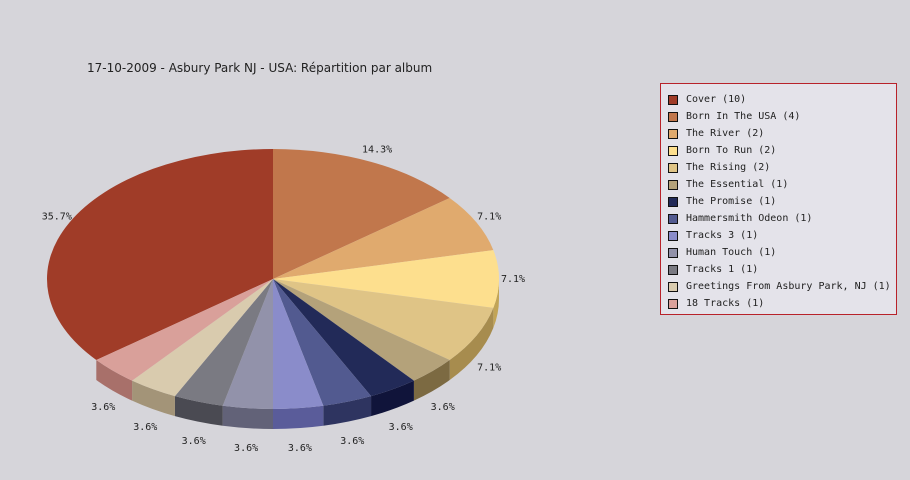 The width and height of the screenshot is (910, 480). I want to click on legend-label: 18 Tracks (1), so click(725, 303).